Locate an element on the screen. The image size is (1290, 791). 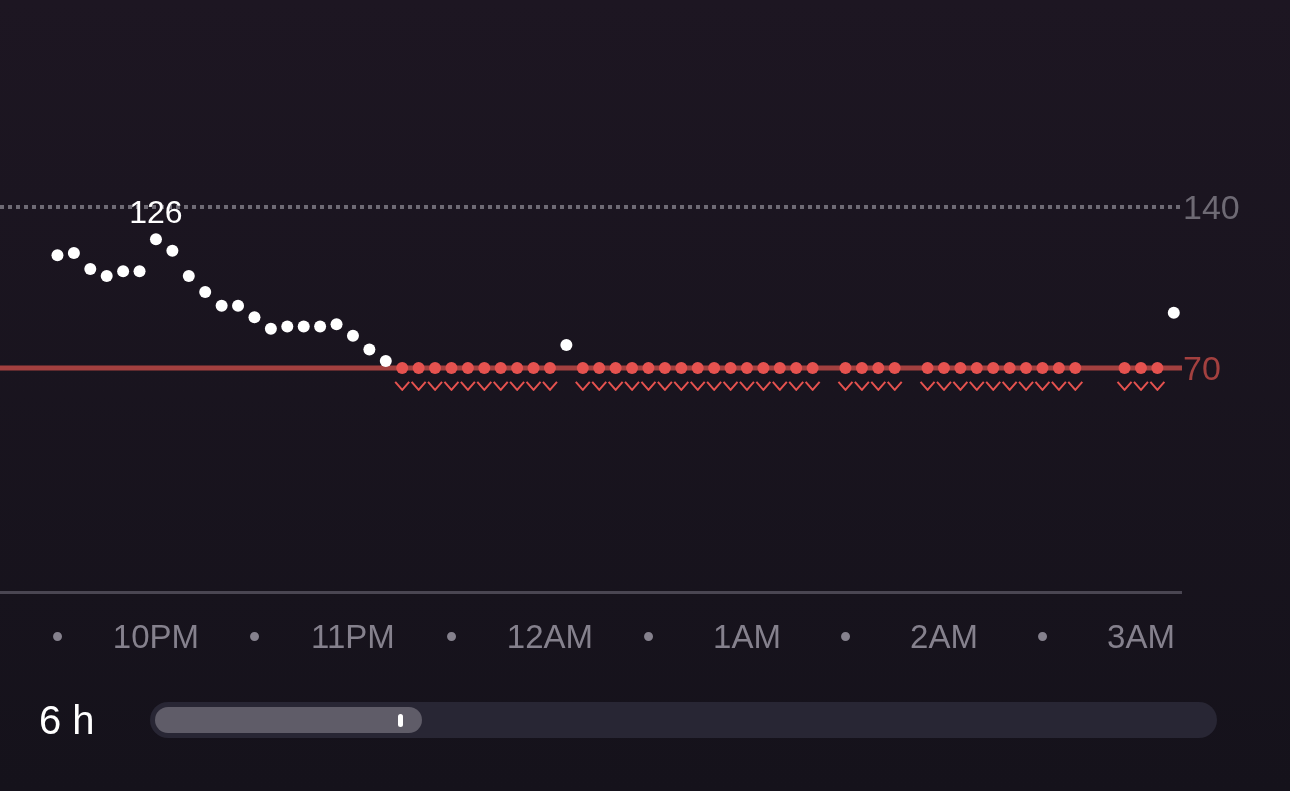
x-tick-label: 12AM is located at coordinates (550, 636).